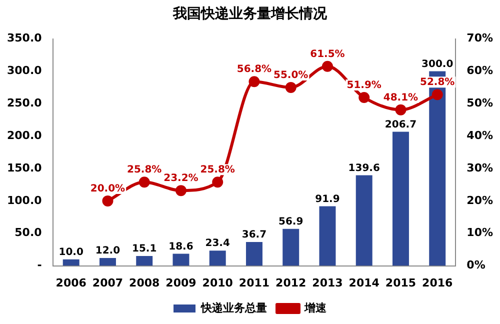 This screenshot has height=324, width=500. What do you see at coordinates (250, 13) in the screenshot?
I see `chart-title: 我国快递业务量增长情况` at bounding box center [250, 13].